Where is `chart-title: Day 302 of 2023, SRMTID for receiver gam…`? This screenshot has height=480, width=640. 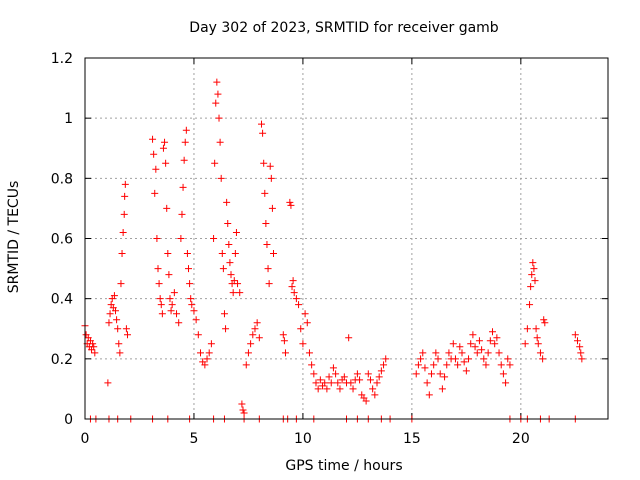 chart-title: Day 302 of 2023, SRMTID for receiver gam… is located at coordinates (344, 28).